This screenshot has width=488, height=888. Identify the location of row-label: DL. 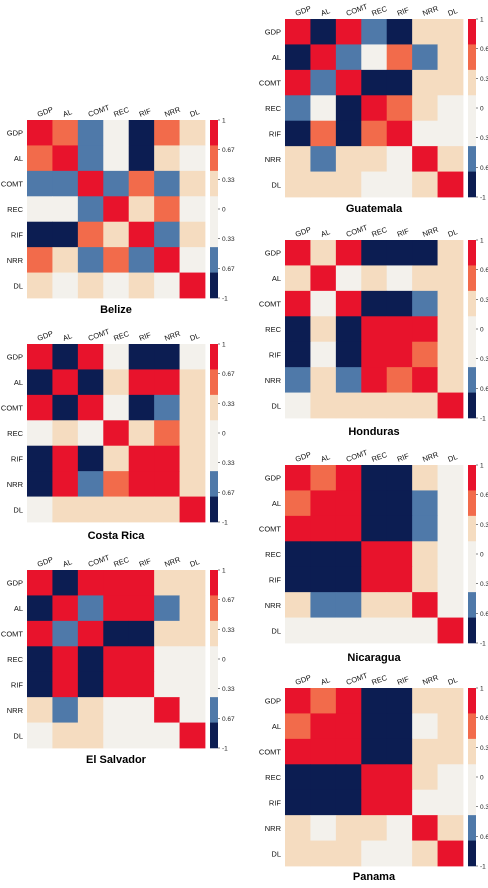
(276, 405).